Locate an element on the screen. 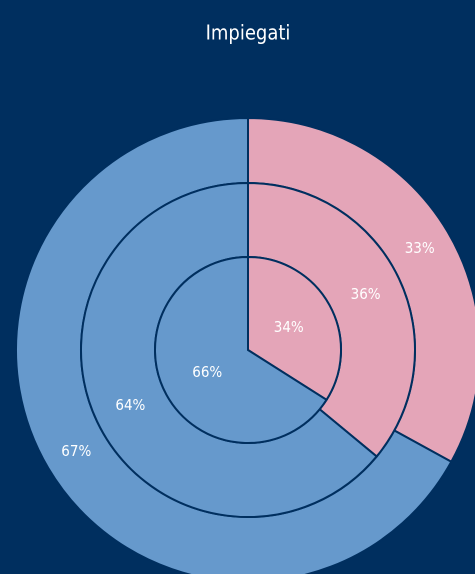 This screenshot has width=475, height=574. data-label: 66% is located at coordinates (207, 372).